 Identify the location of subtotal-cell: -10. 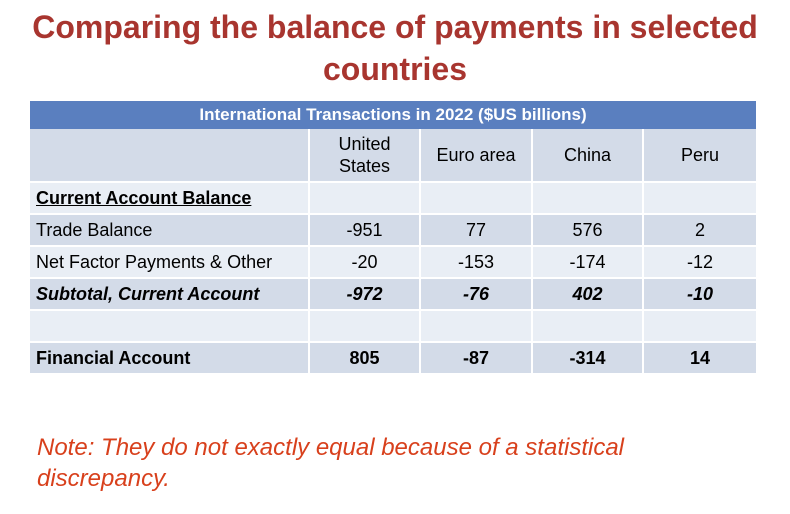
(700, 295).